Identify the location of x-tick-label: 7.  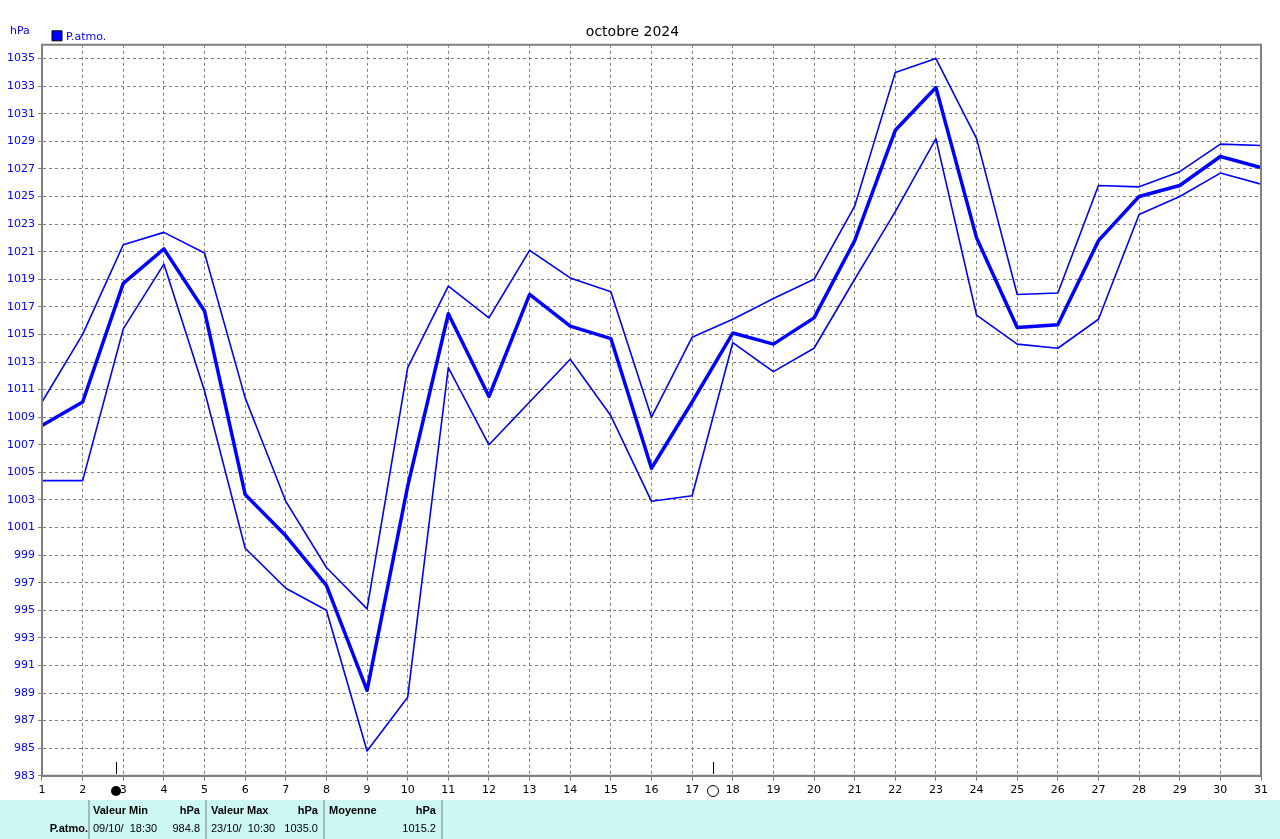
(286, 790).